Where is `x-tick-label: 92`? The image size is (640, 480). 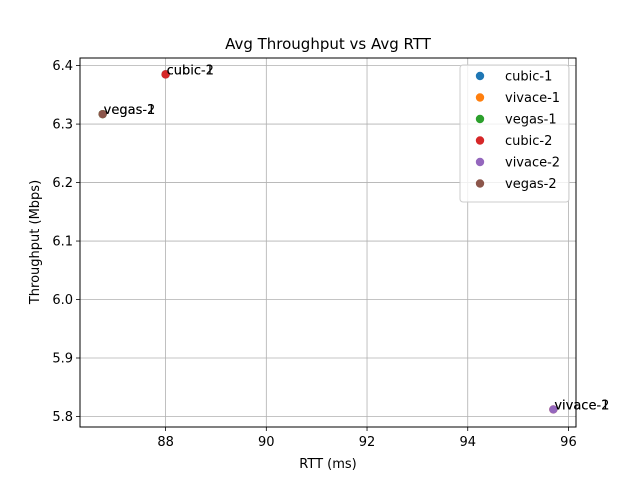 x-tick-label: 92 is located at coordinates (367, 442).